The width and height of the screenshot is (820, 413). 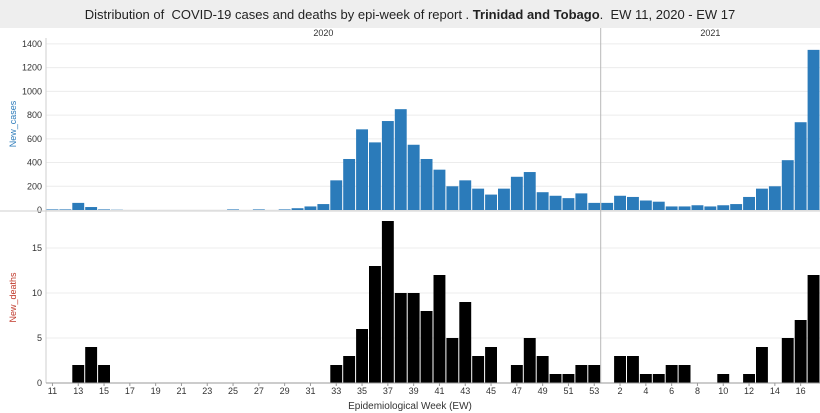 What do you see at coordinates (336, 391) in the screenshot?
I see `x-tick-label: 33` at bounding box center [336, 391].